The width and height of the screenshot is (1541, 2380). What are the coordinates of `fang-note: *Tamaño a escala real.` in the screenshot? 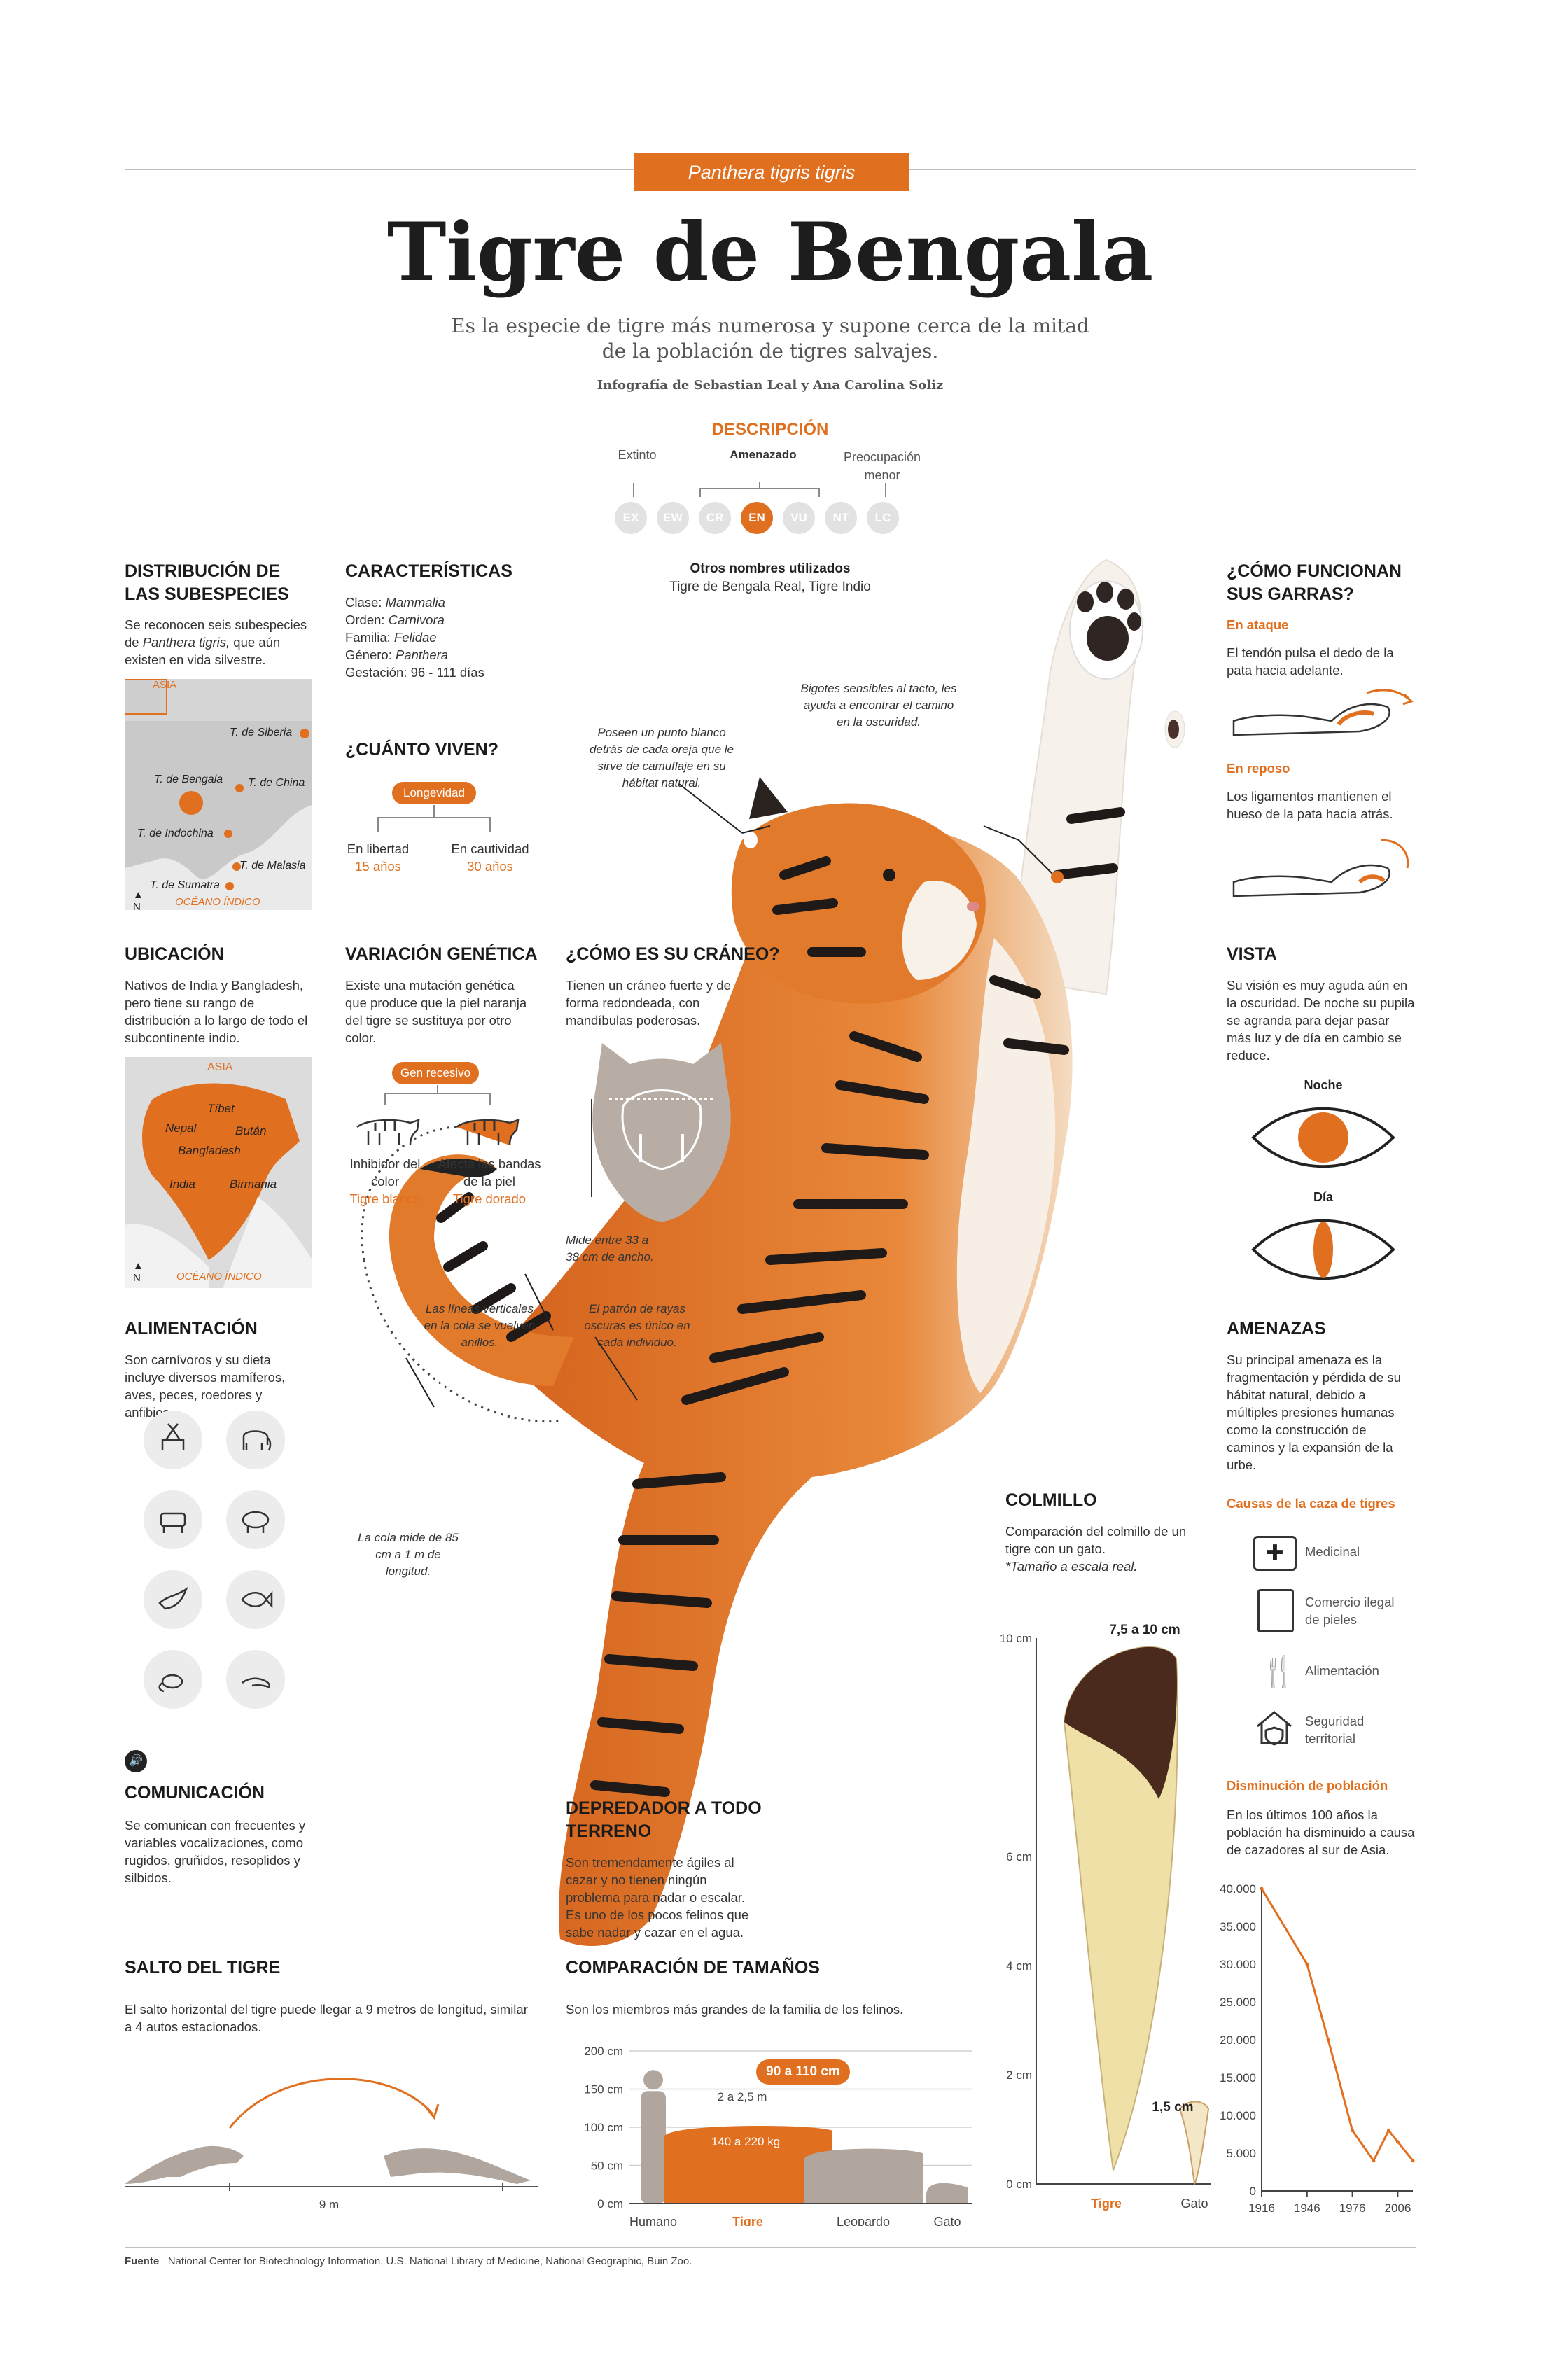 It's located at (1072, 1566).